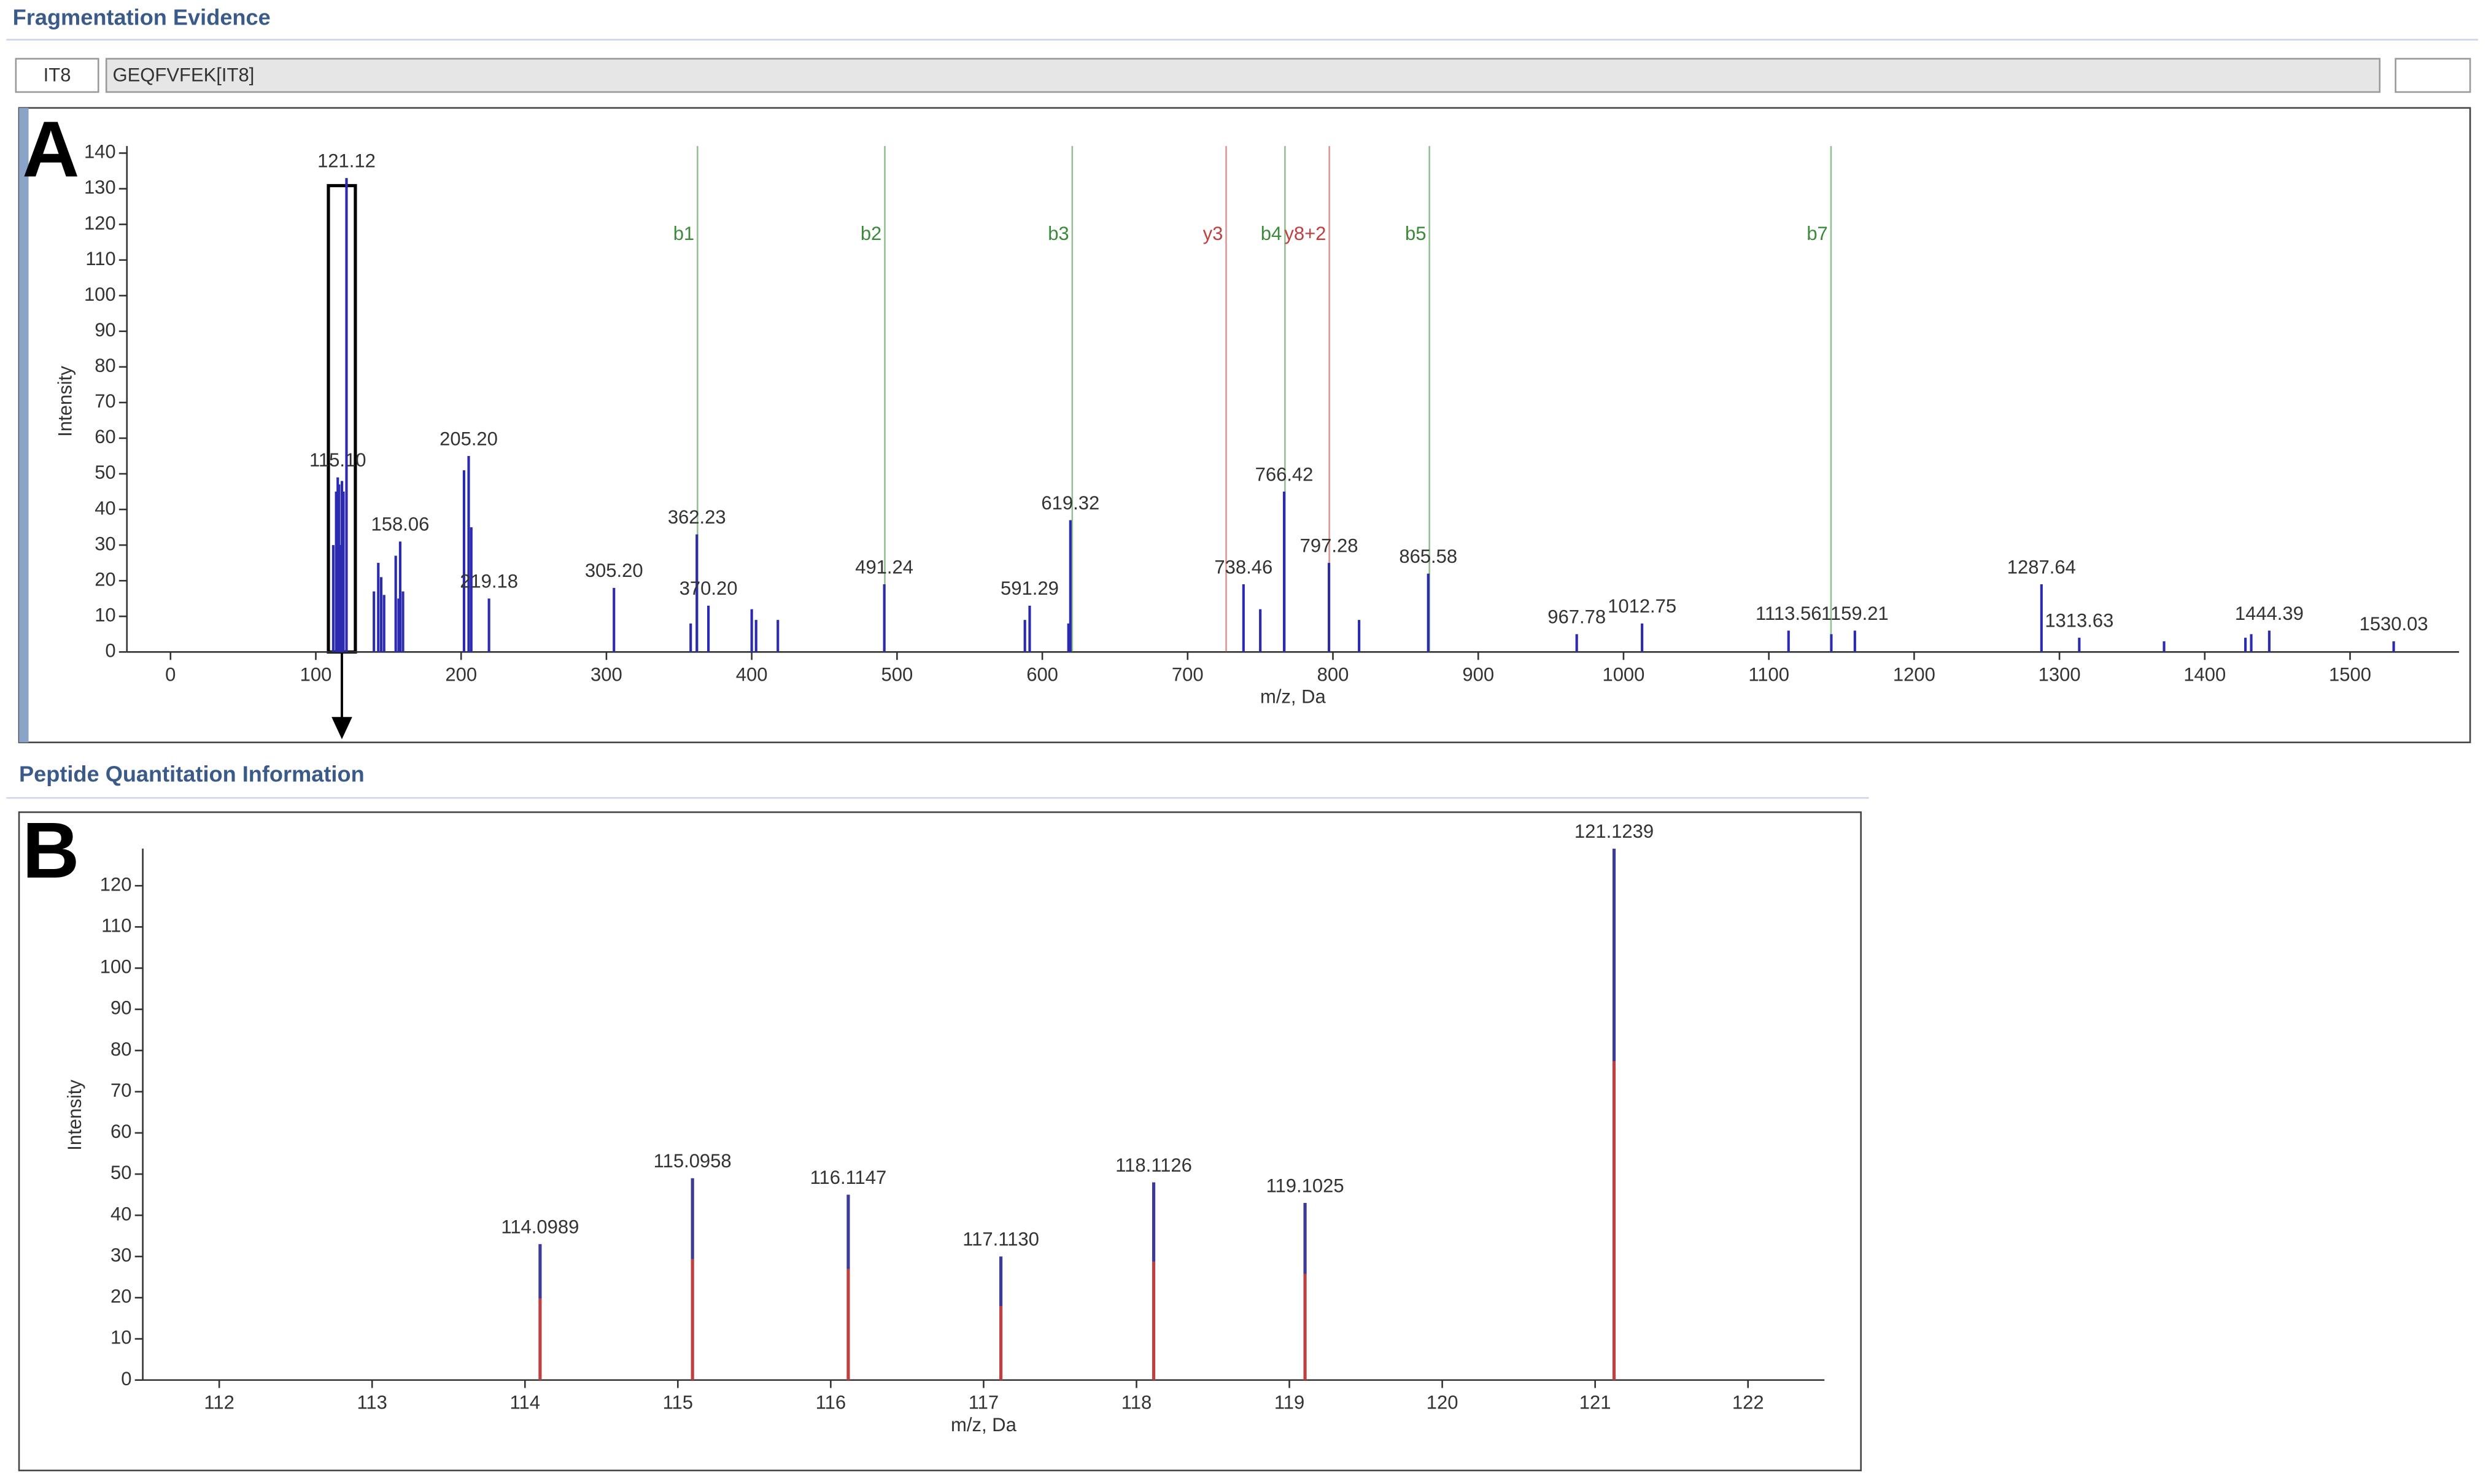  I want to click on peak-label: 1012.75, so click(1642, 606).